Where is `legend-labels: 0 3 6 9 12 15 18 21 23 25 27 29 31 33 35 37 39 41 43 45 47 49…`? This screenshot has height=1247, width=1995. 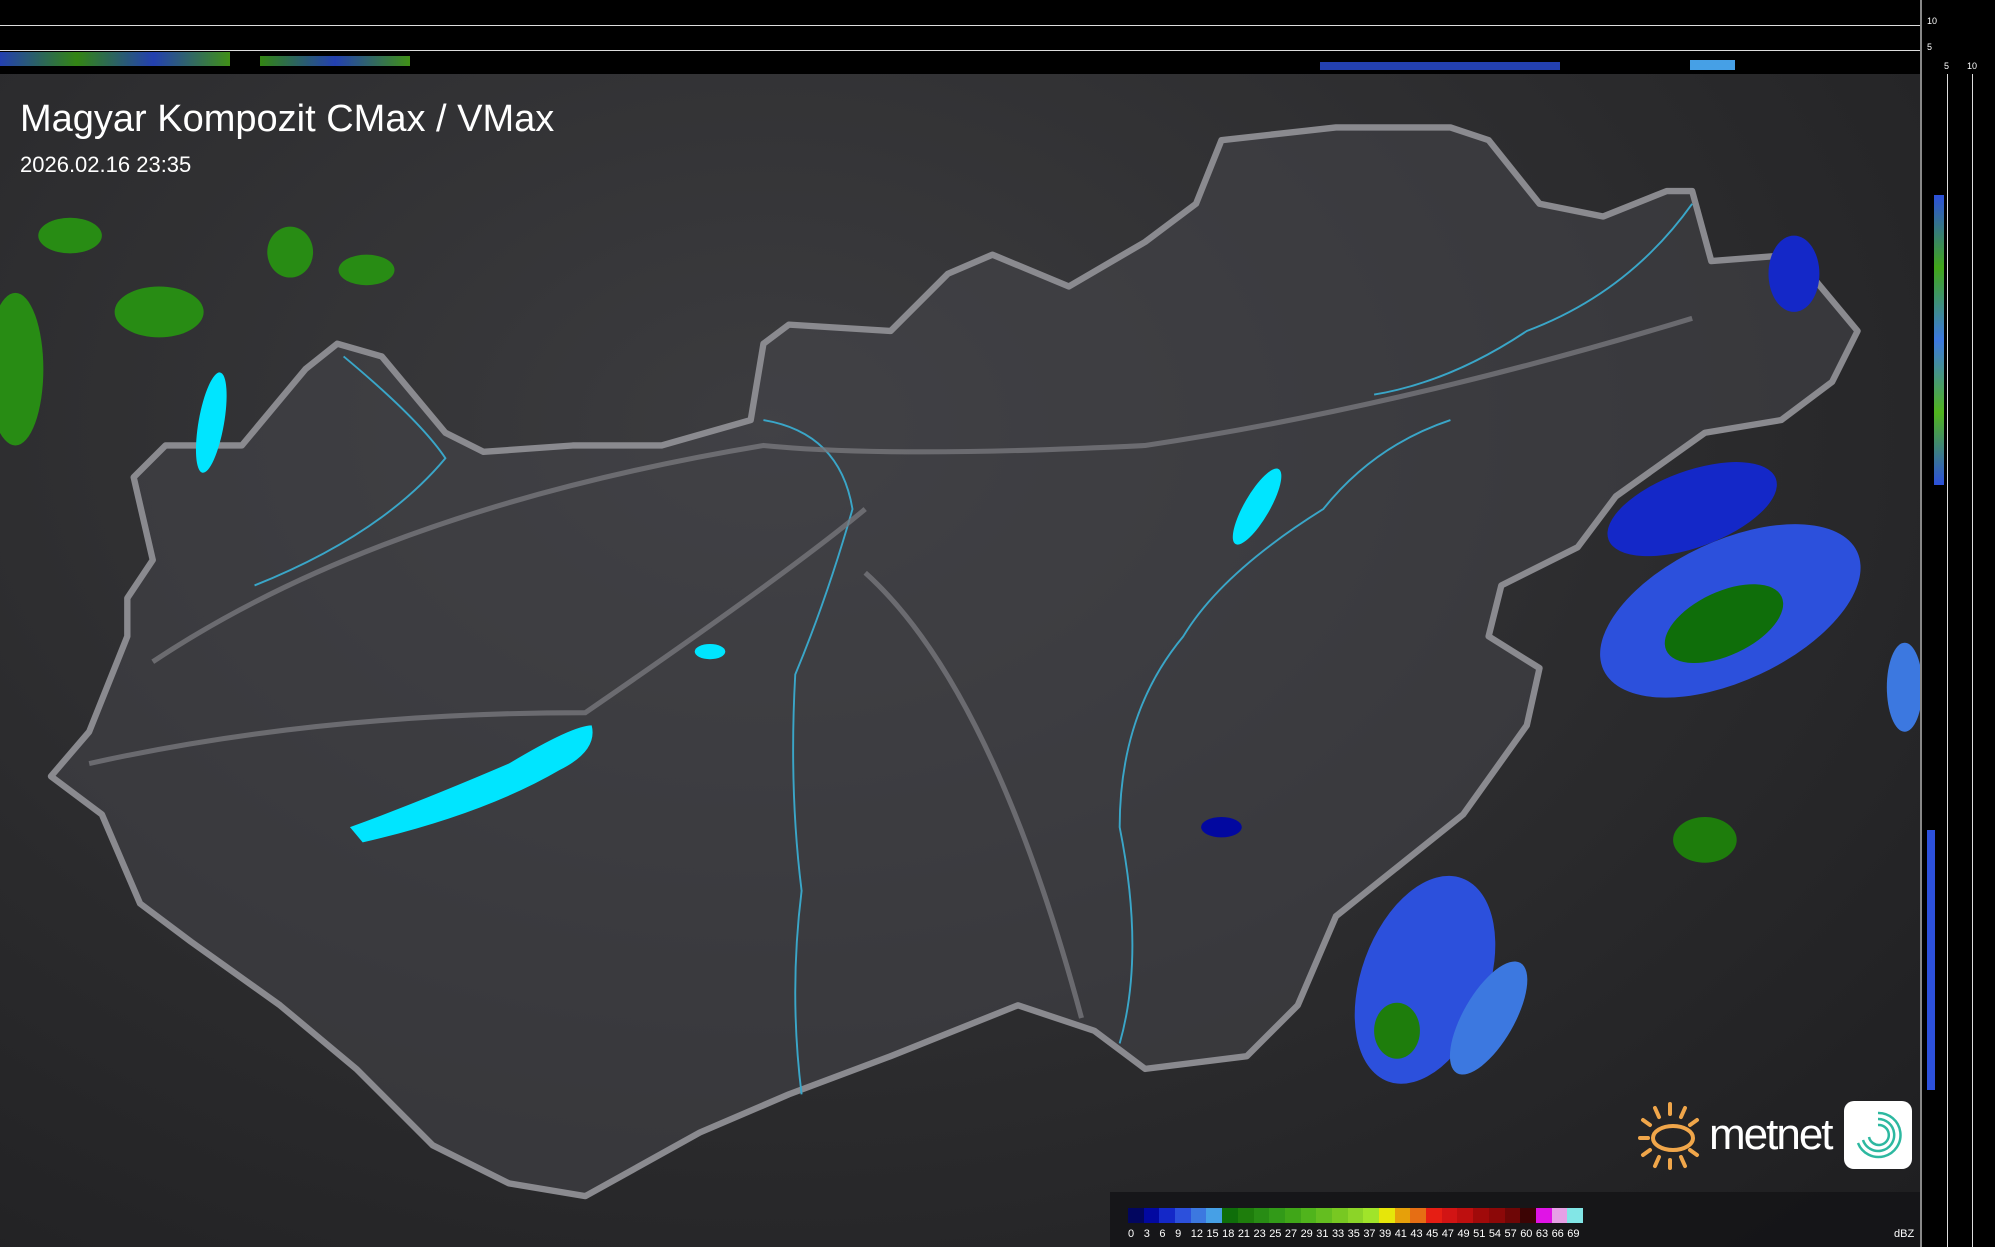 legend-labels: 0 3 6 9 12 15 18 21 23 25 27 29 31 33 35 37 39 41 43 45 47 49… is located at coordinates (1355, 1234).